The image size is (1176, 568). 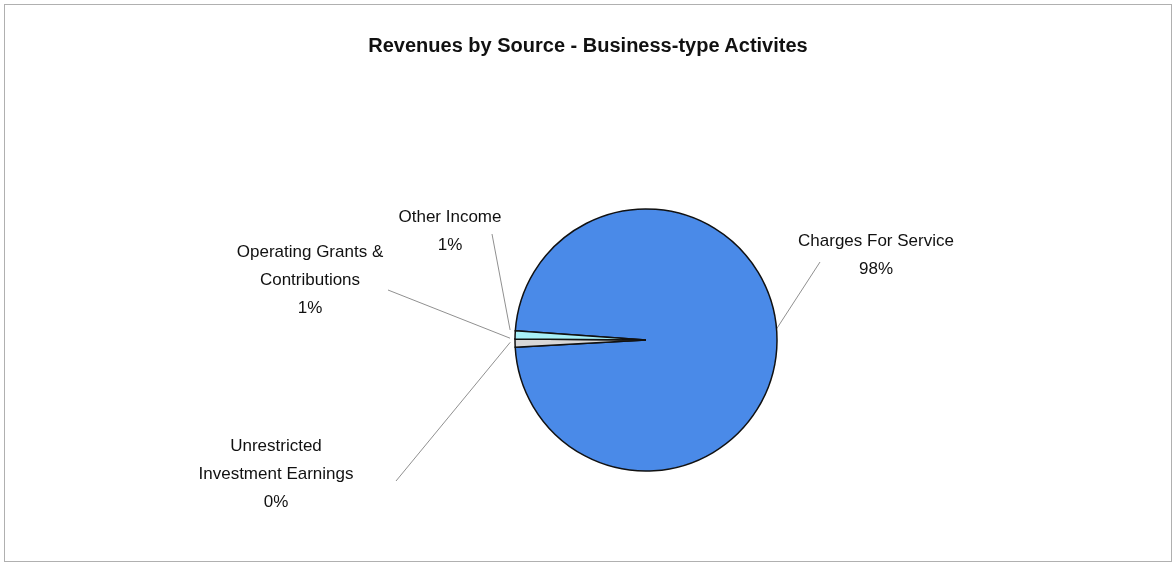 I want to click on slice-label: Other Income, so click(x=450, y=216).